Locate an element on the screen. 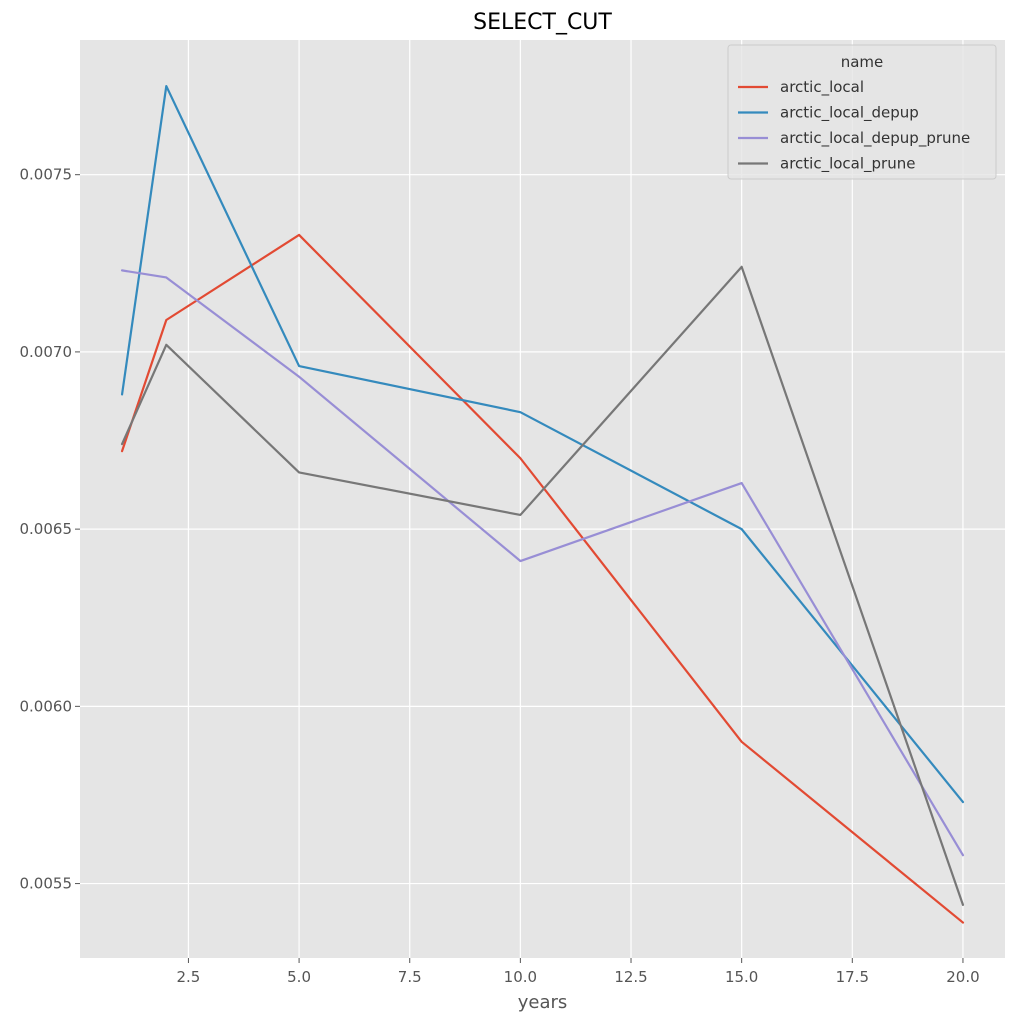 The image size is (1017, 1024). legend-label: arctic_local is located at coordinates (822, 87).